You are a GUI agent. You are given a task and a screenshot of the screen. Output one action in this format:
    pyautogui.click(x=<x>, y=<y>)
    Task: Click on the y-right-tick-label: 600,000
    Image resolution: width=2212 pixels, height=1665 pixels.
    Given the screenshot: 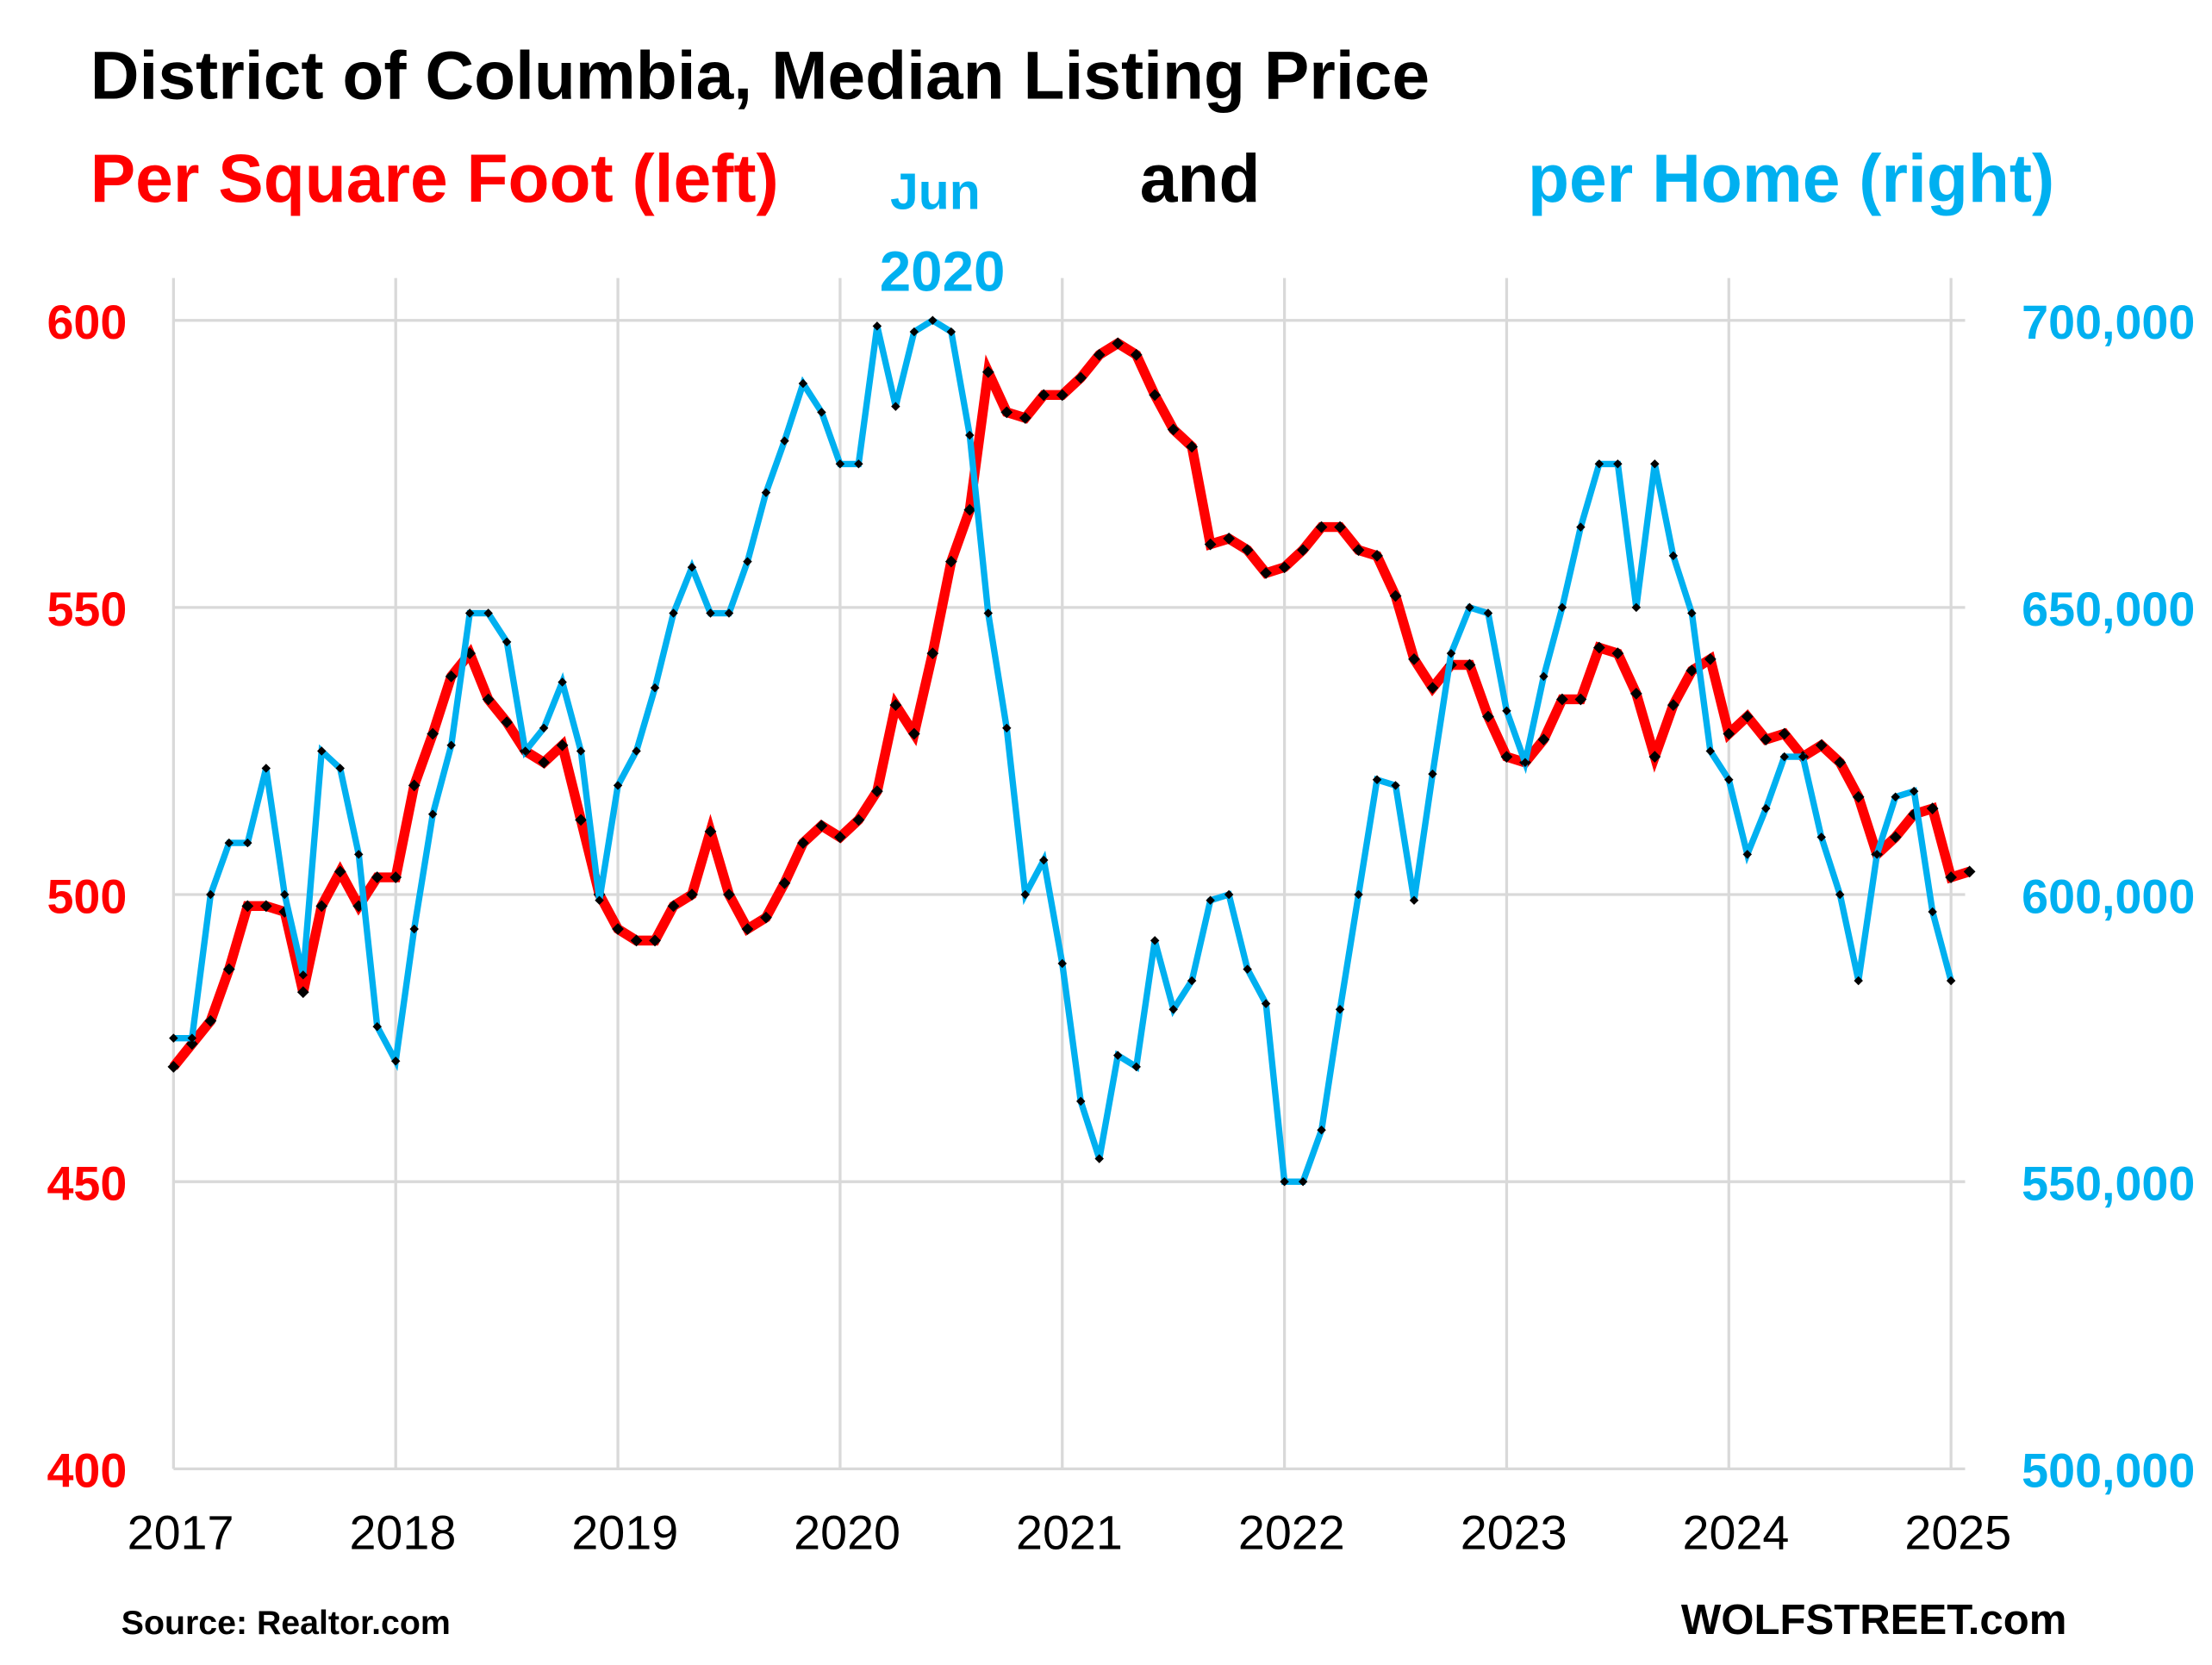 What is the action you would take?
    pyautogui.click(x=2108, y=896)
    